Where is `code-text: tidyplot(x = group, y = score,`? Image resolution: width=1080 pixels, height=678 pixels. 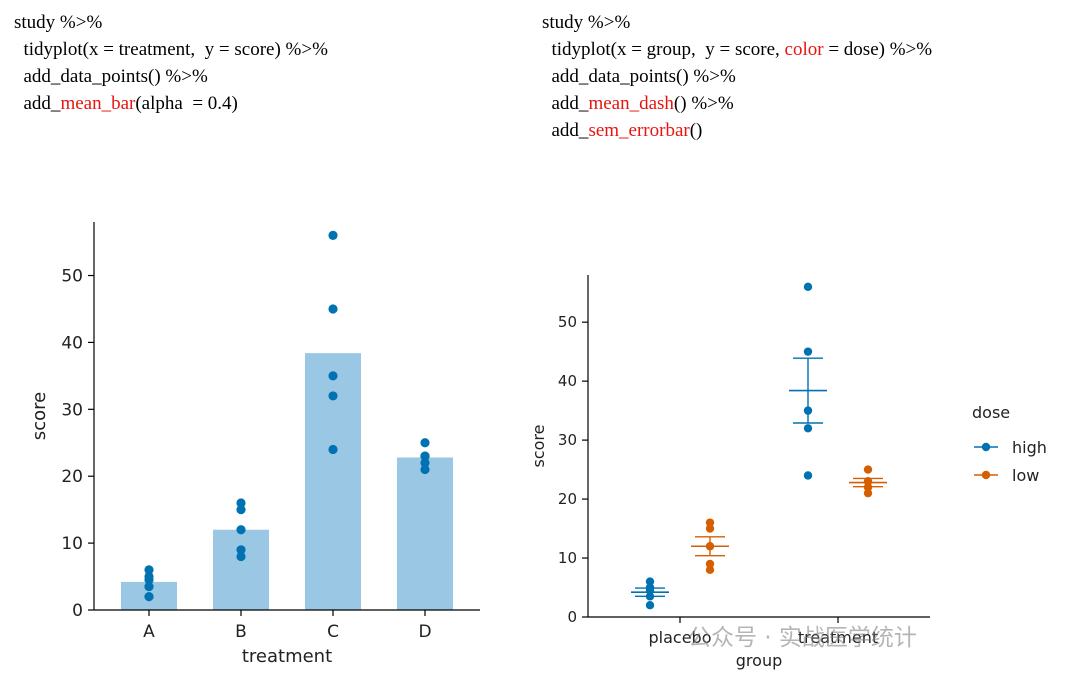
code-text: tidyplot(x = group, y = score, is located at coordinates (663, 49).